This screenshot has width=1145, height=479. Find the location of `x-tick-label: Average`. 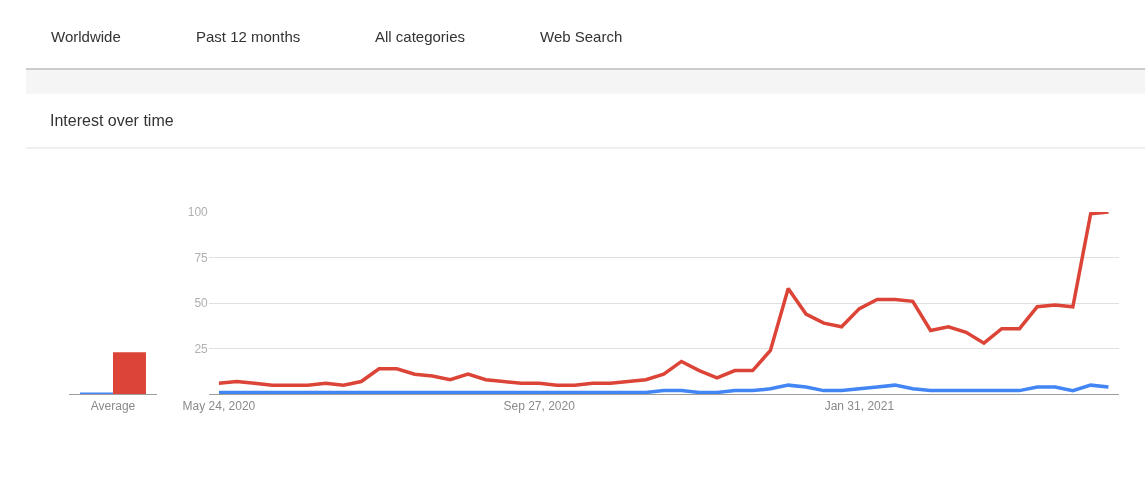

x-tick-label: Average is located at coordinates (113, 405).